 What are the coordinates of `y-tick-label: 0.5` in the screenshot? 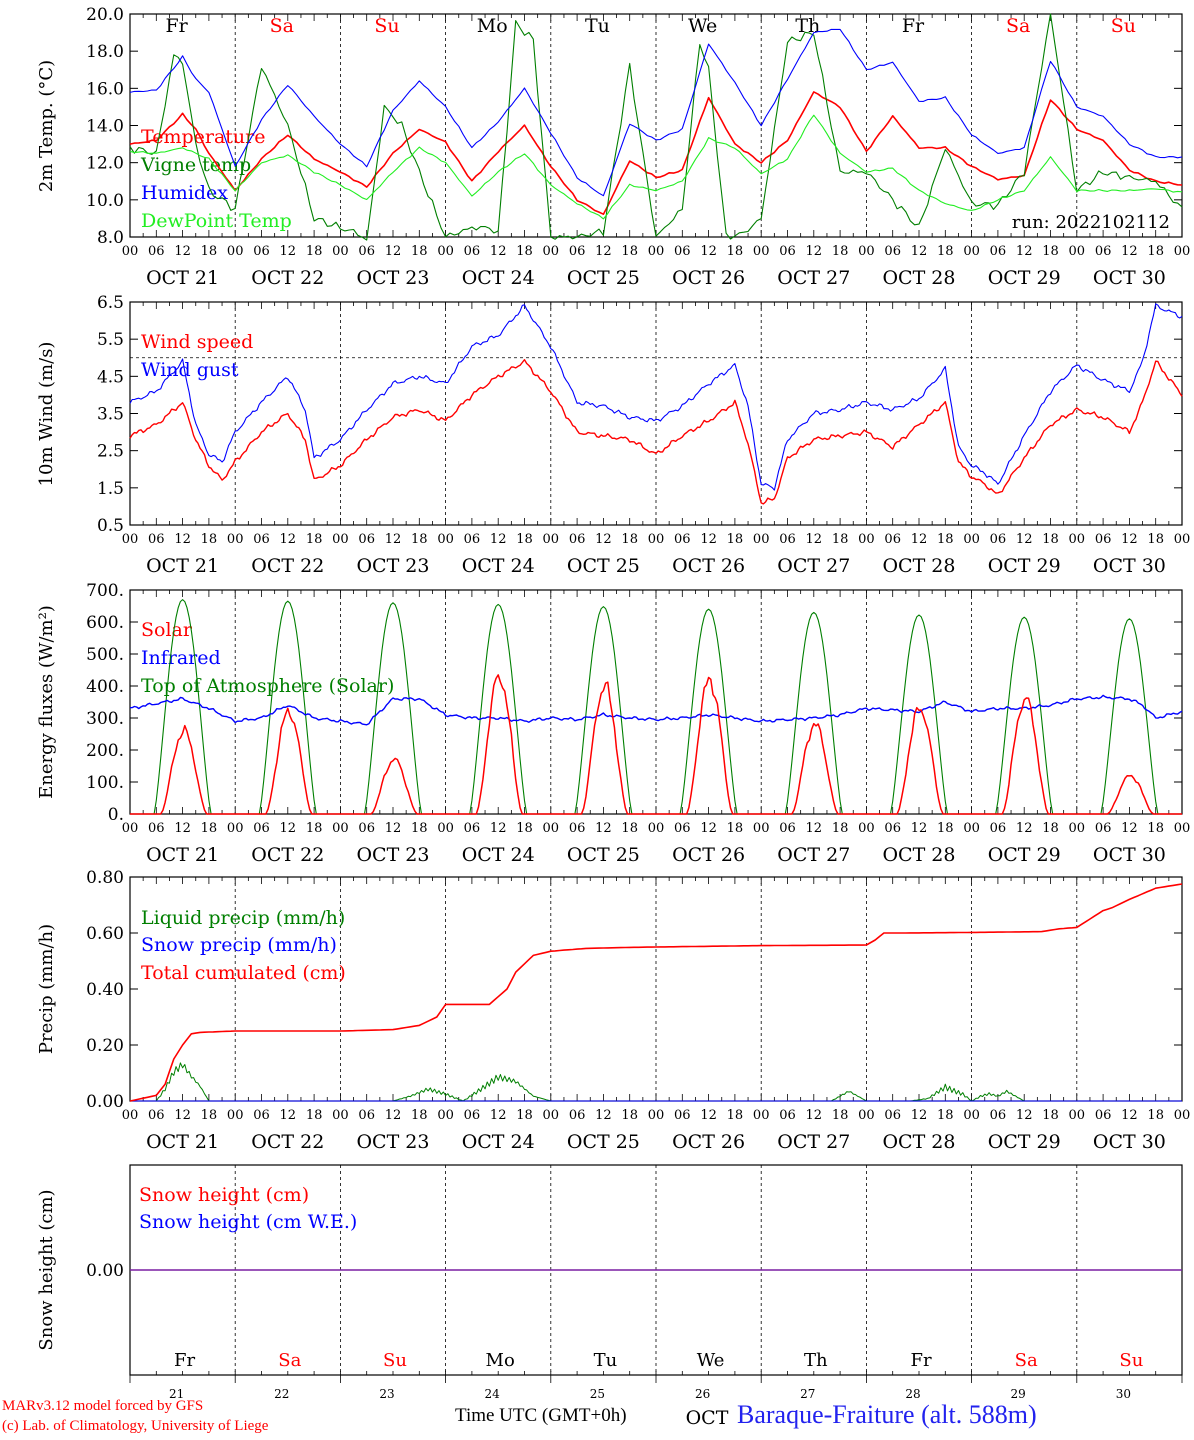 It's located at (110, 526).